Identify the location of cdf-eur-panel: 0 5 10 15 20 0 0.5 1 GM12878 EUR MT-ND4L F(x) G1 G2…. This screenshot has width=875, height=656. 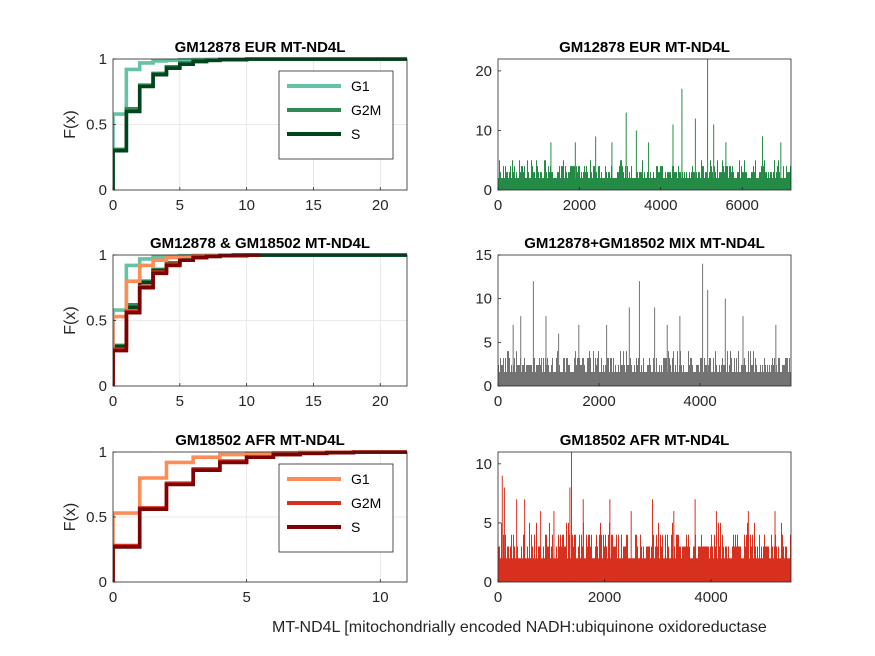
(235, 126).